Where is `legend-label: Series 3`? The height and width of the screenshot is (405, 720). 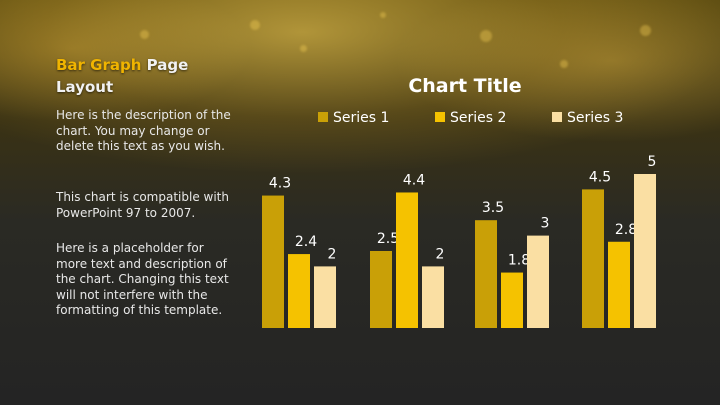 legend-label: Series 3 is located at coordinates (595, 118).